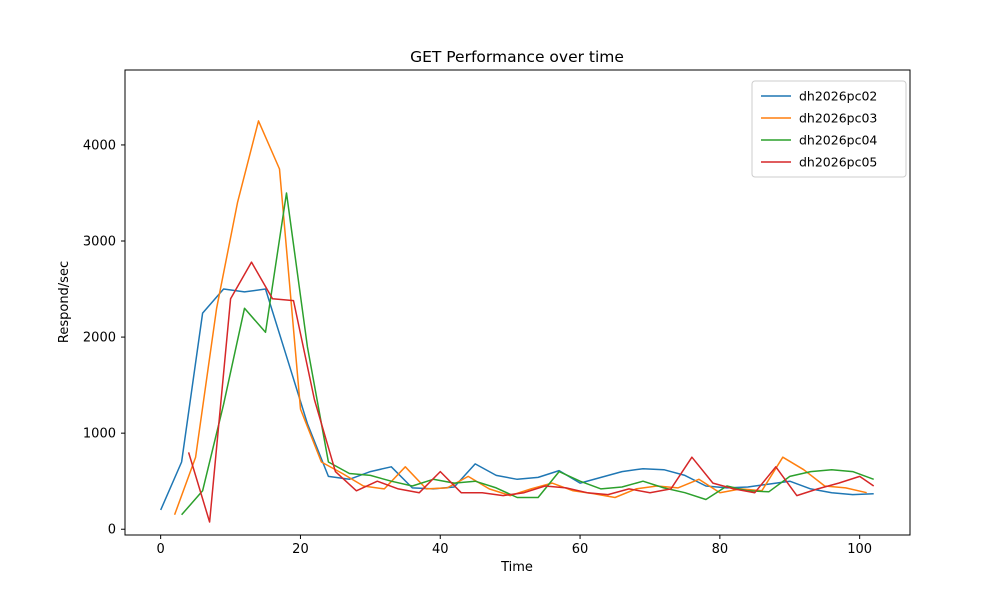 The image size is (1000, 600). Describe the element at coordinates (838, 162) in the screenshot. I see `legend-label-dh2026pc05: dh2026pc05` at that location.